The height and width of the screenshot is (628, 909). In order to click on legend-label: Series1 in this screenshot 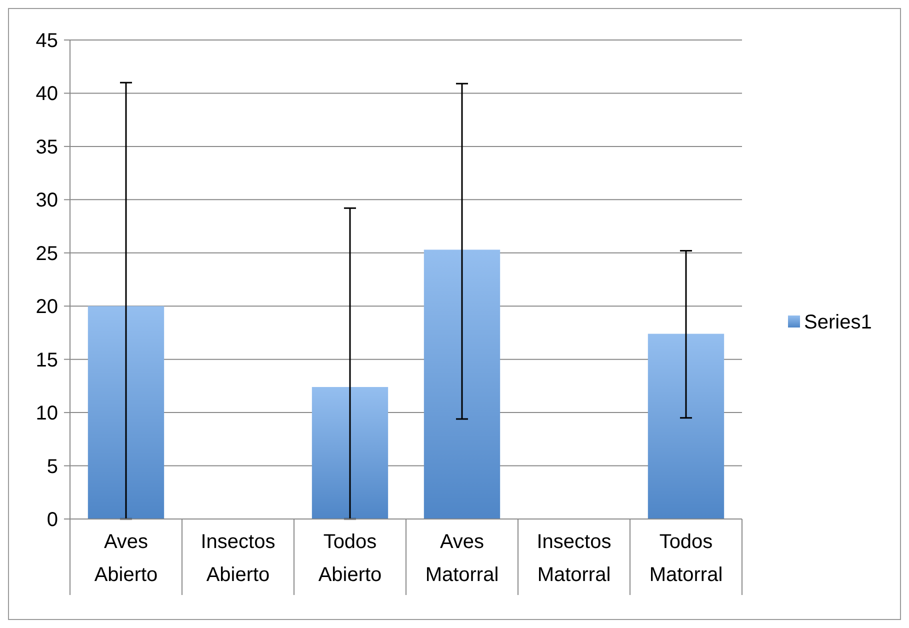, I will do `click(838, 323)`.